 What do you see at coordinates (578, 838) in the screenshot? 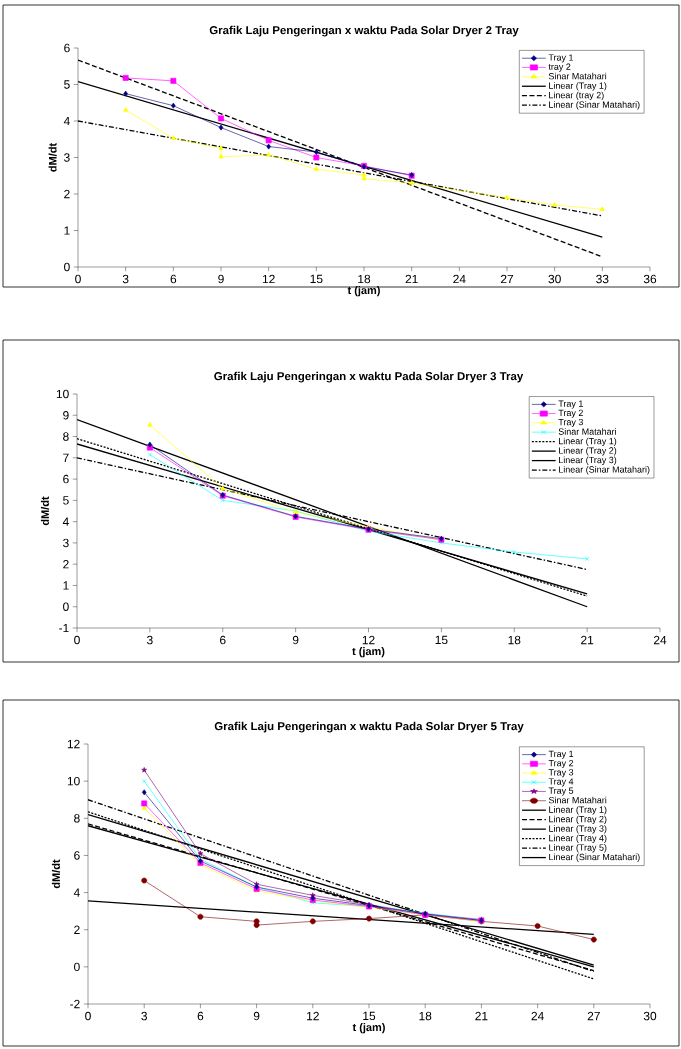
I see `legend-label: Linear (Tray 4)` at bounding box center [578, 838].